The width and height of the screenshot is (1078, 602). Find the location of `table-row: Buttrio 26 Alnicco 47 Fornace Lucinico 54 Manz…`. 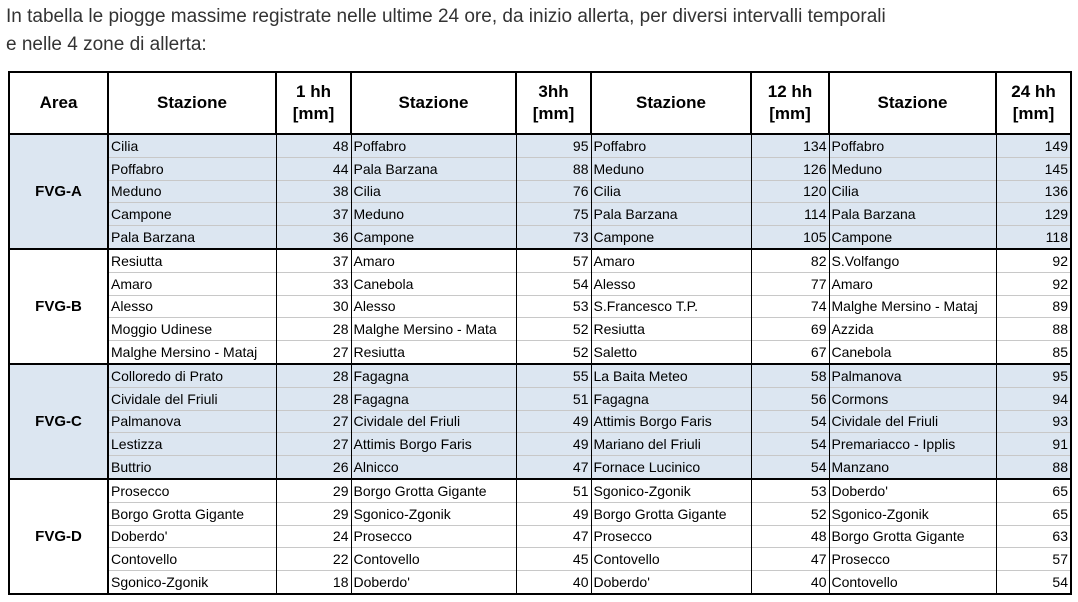

table-row: Buttrio 26 Alnicco 47 Fornace Lucinico 54 Manz… is located at coordinates (540, 467).